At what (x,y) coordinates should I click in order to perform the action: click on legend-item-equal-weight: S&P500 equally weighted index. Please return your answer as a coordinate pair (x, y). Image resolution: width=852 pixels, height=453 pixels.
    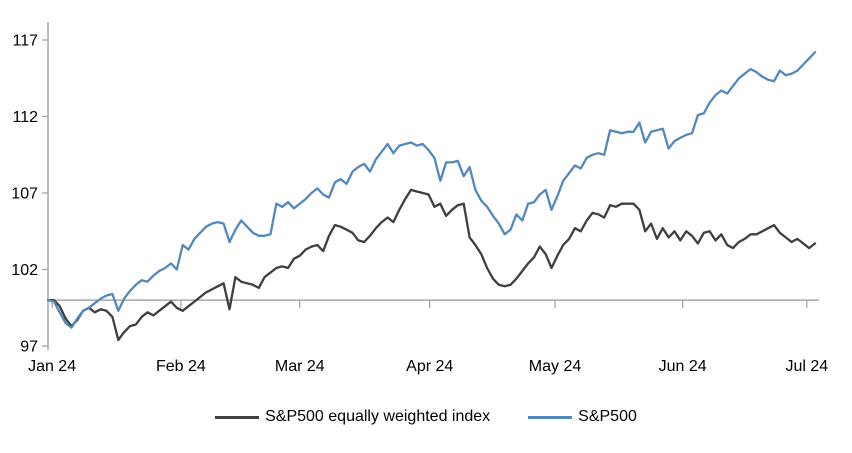
    Looking at the image, I should click on (352, 417).